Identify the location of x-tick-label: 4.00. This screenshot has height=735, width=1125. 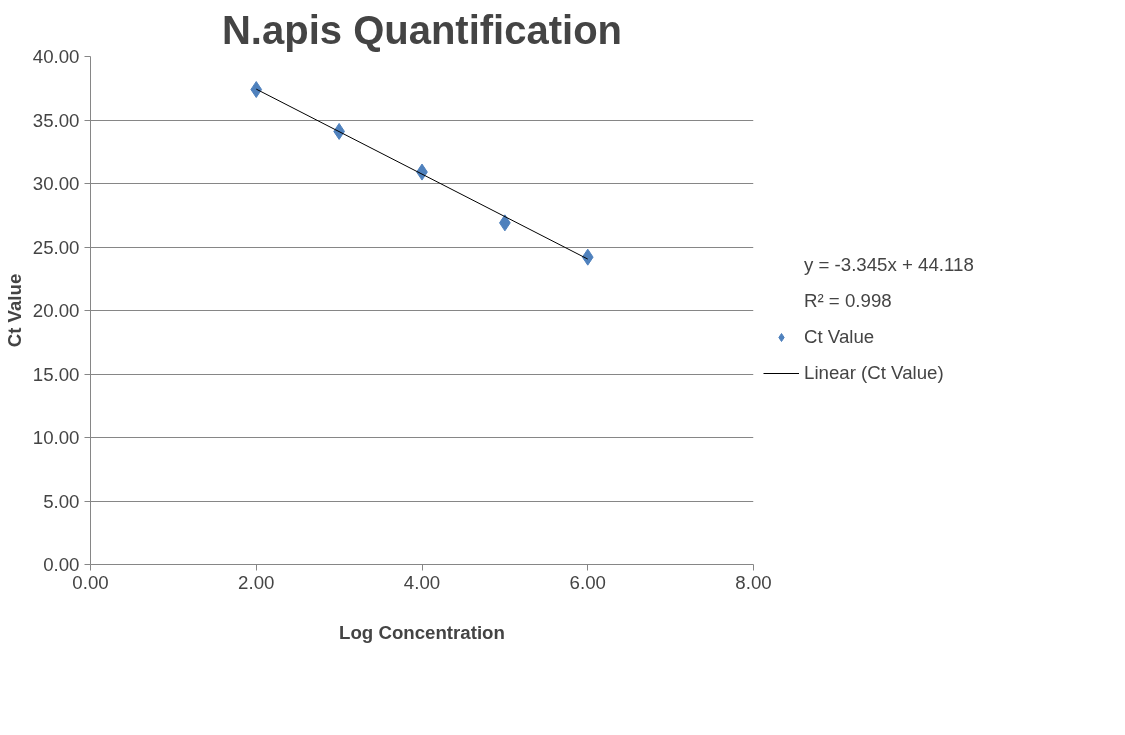
(422, 582).